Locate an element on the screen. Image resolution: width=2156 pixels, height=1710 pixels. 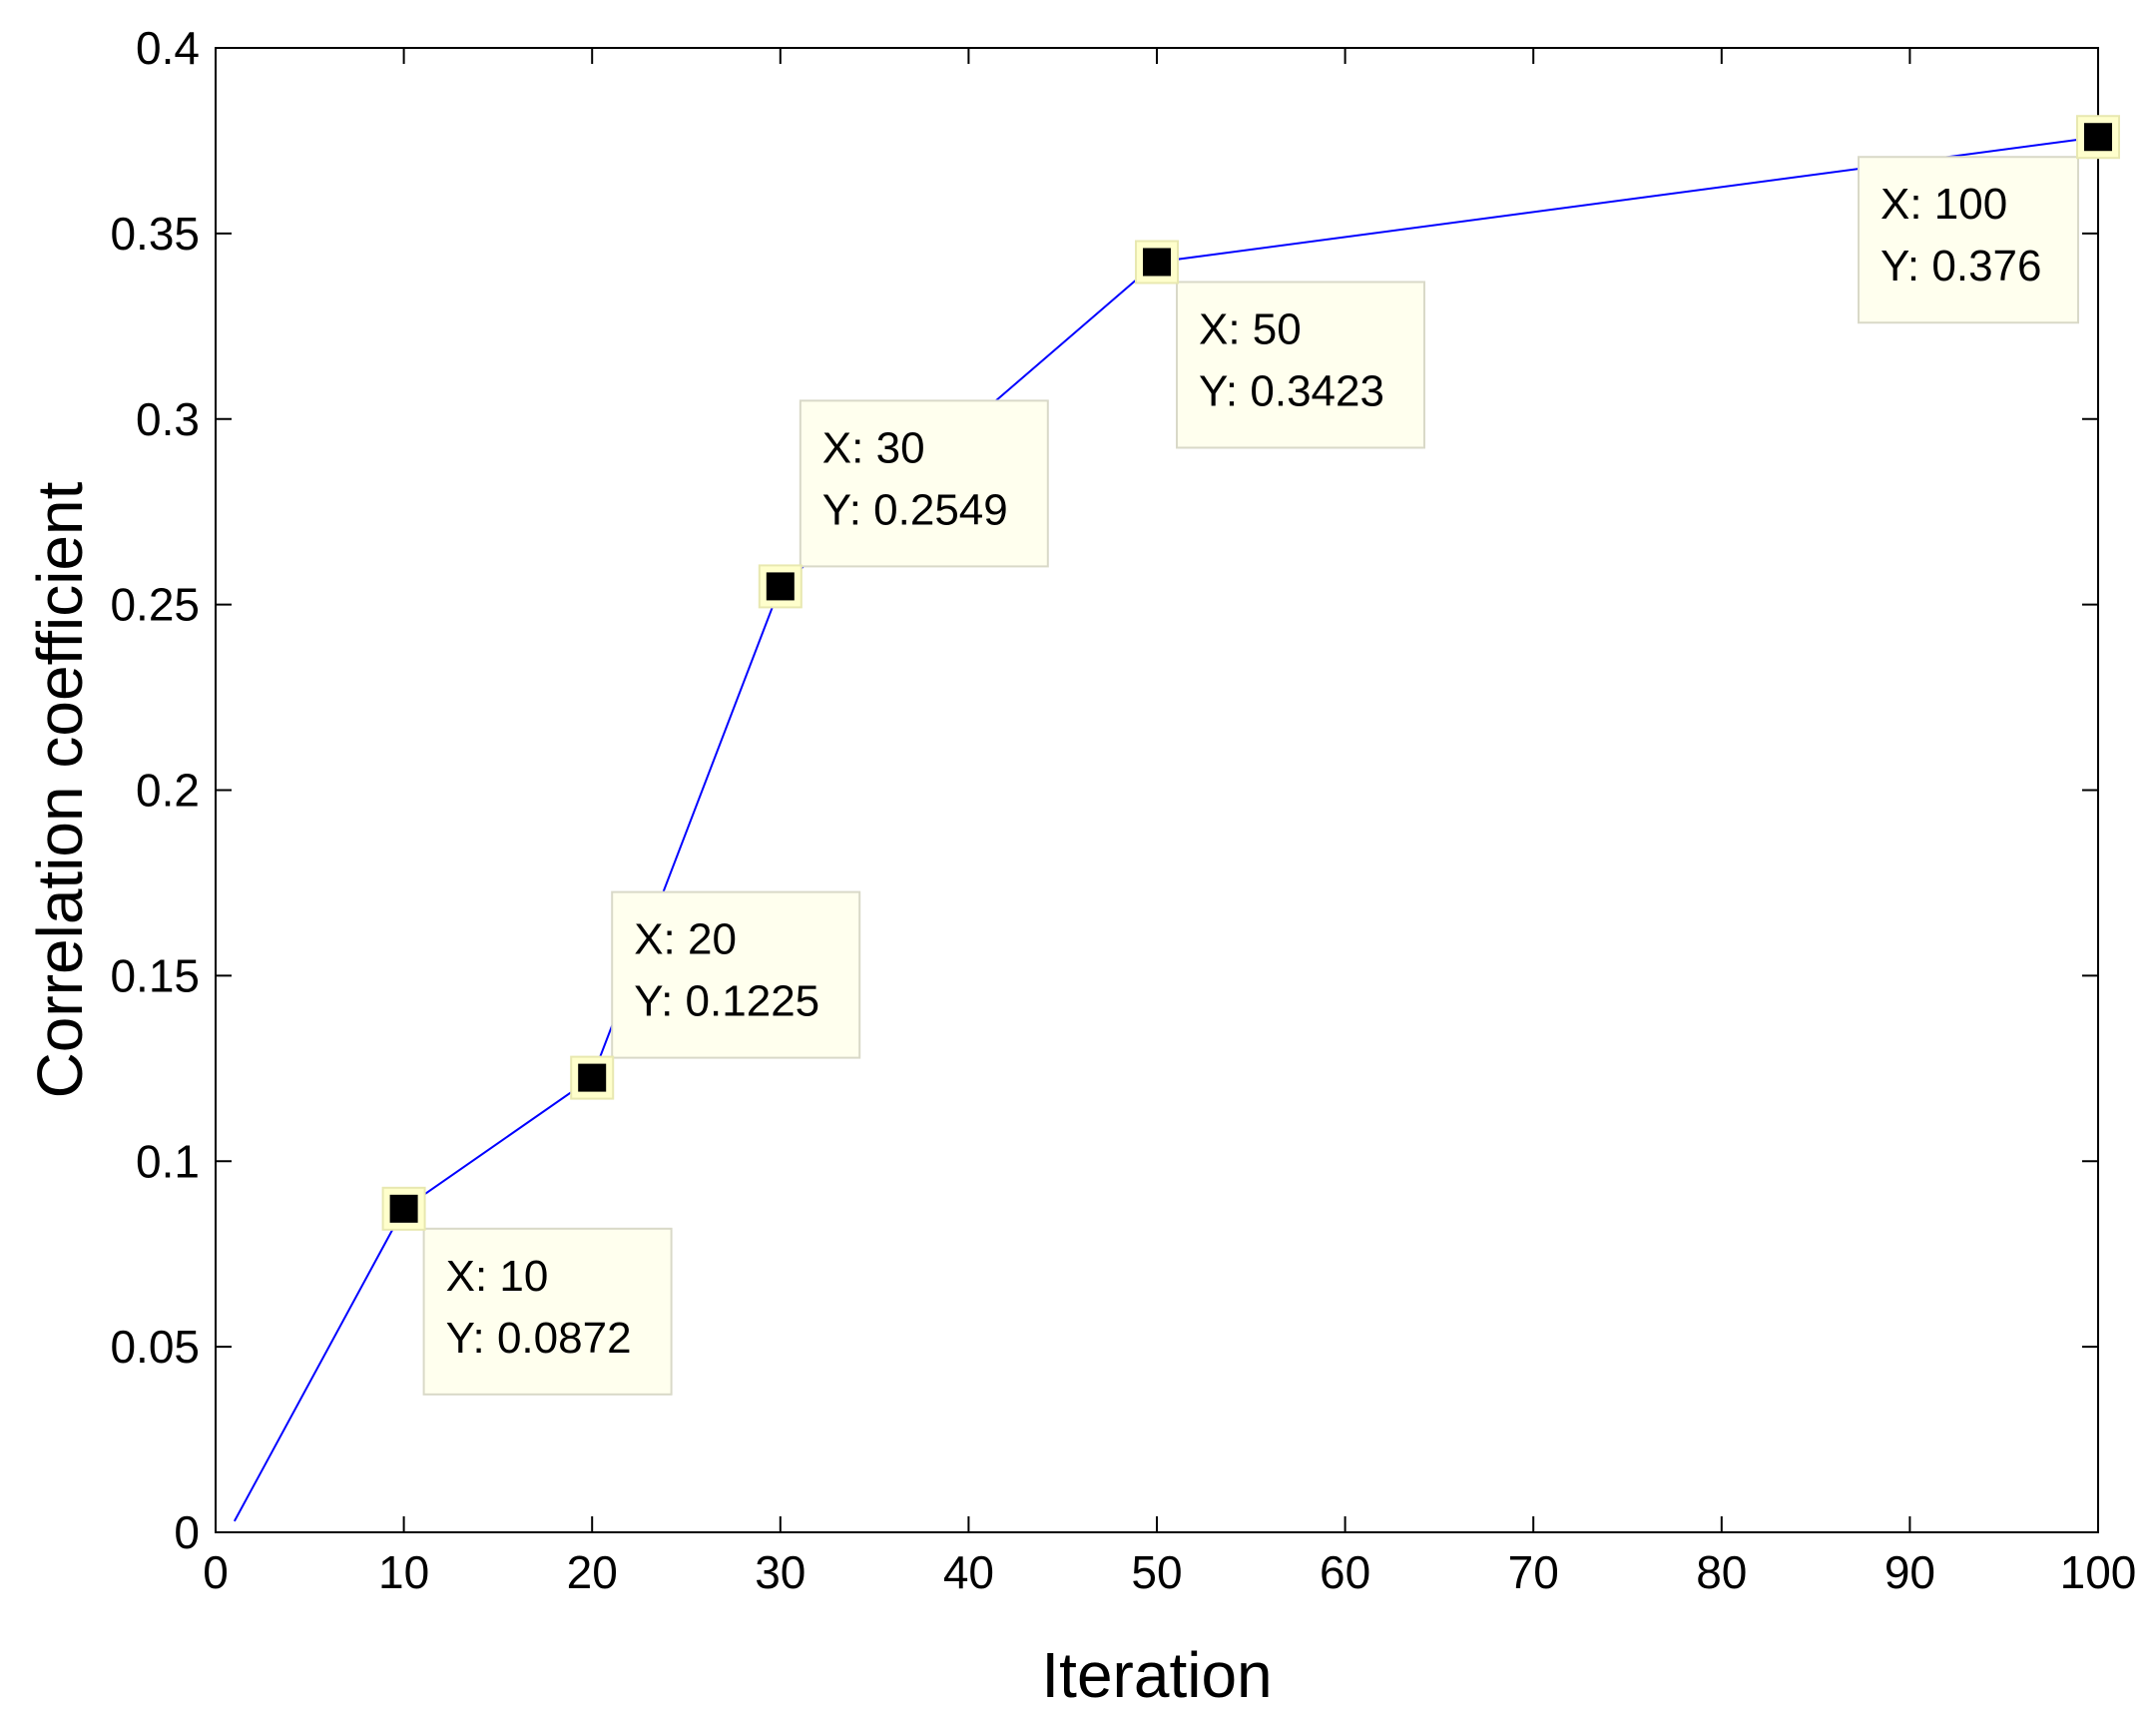
y-tick-label: 0.25 is located at coordinates (155, 605).